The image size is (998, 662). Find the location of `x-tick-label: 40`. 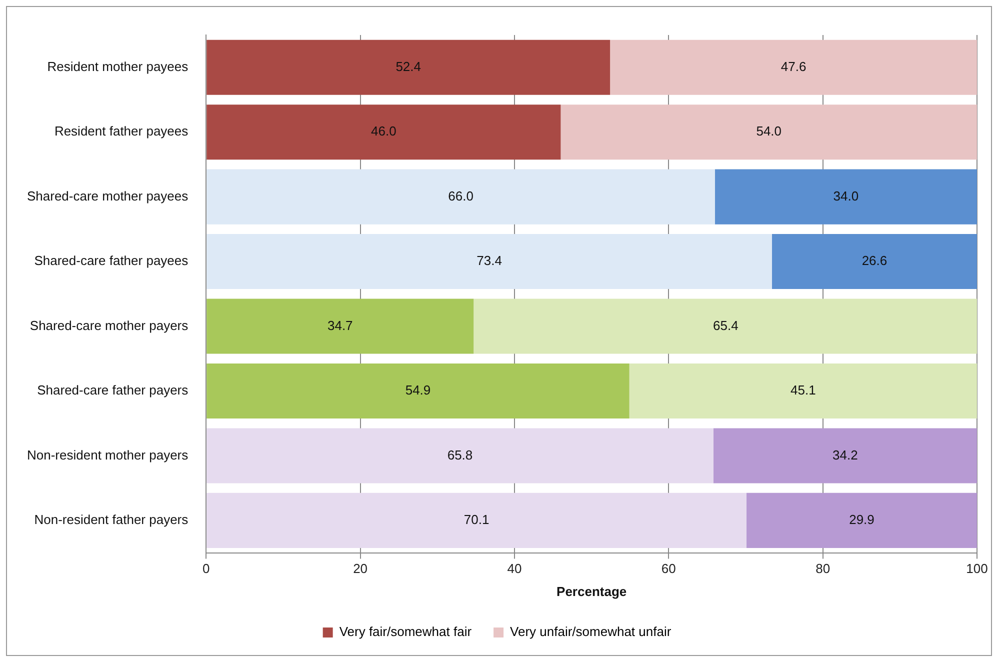

x-tick-label: 40 is located at coordinates (514, 568).